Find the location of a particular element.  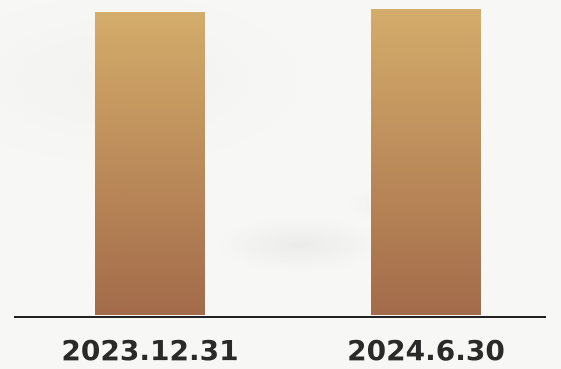

x-tick-label: 2023.12.31 is located at coordinates (149, 350).